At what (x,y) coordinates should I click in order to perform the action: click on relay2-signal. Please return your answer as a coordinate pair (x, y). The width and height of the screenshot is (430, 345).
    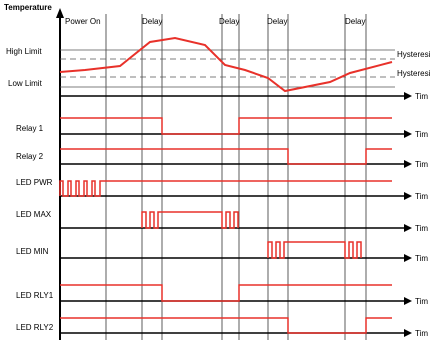
    Looking at the image, I should click on (226, 156).